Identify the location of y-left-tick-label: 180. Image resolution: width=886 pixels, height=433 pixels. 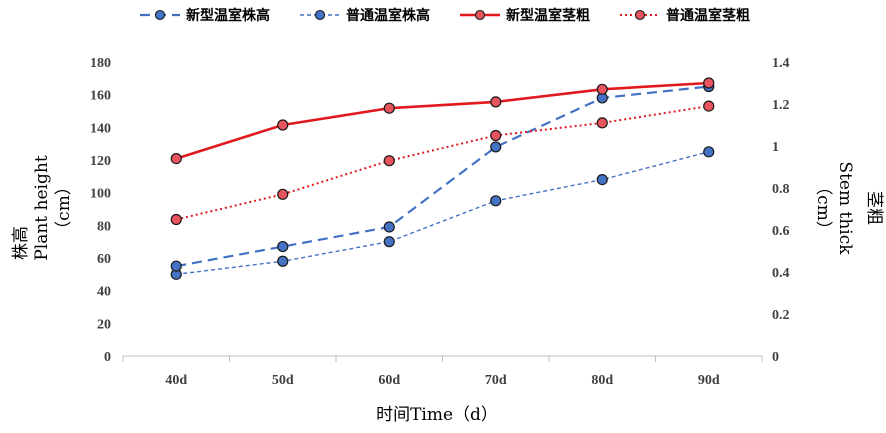
(100, 63).